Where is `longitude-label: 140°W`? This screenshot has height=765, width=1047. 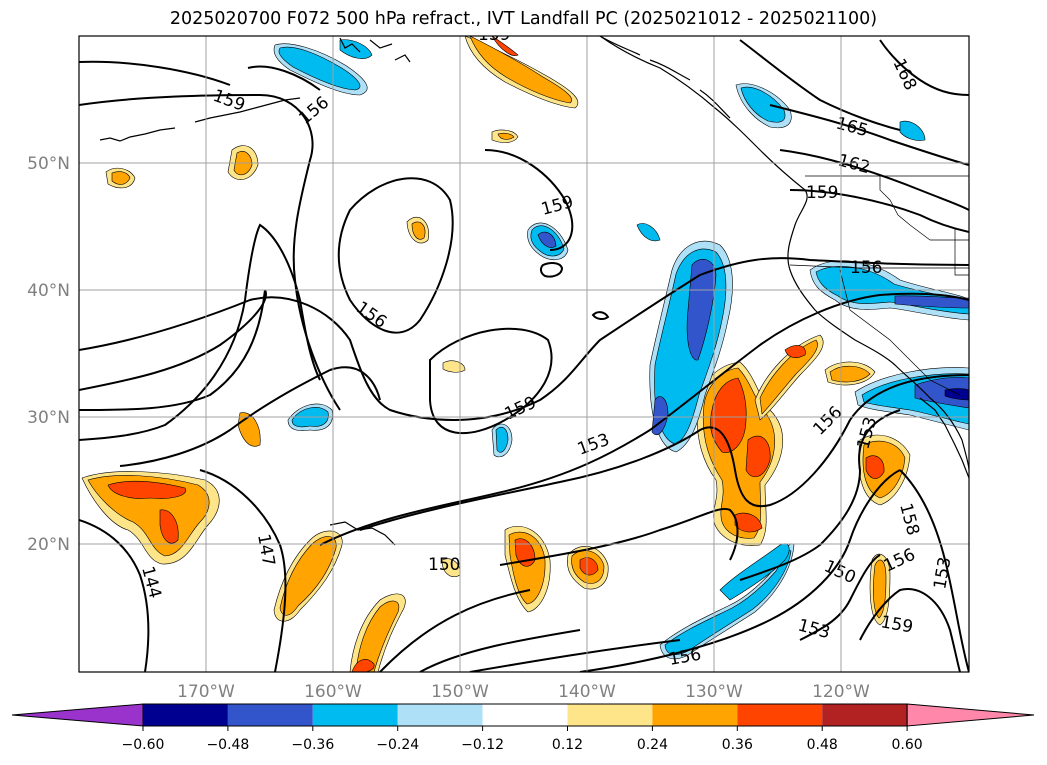 longitude-label: 140°W is located at coordinates (587, 692).